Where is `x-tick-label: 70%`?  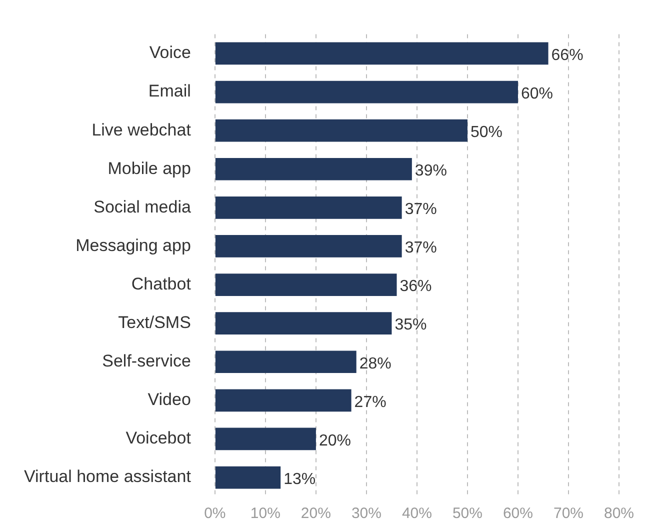
x-tick-label: 70% is located at coordinates (568, 513).